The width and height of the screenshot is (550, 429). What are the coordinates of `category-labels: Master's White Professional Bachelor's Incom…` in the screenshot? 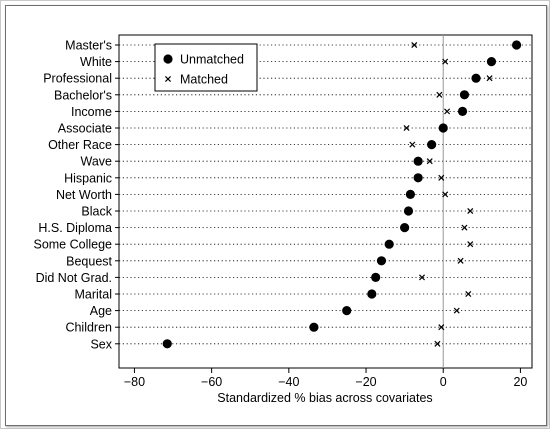 It's located at (76, 195).